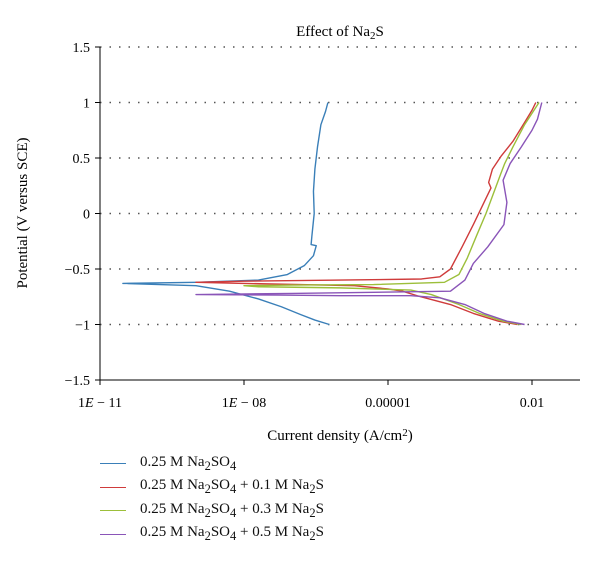 The image size is (600, 576). I want to click on y-tick-label-0: 1.5, so click(82, 48).